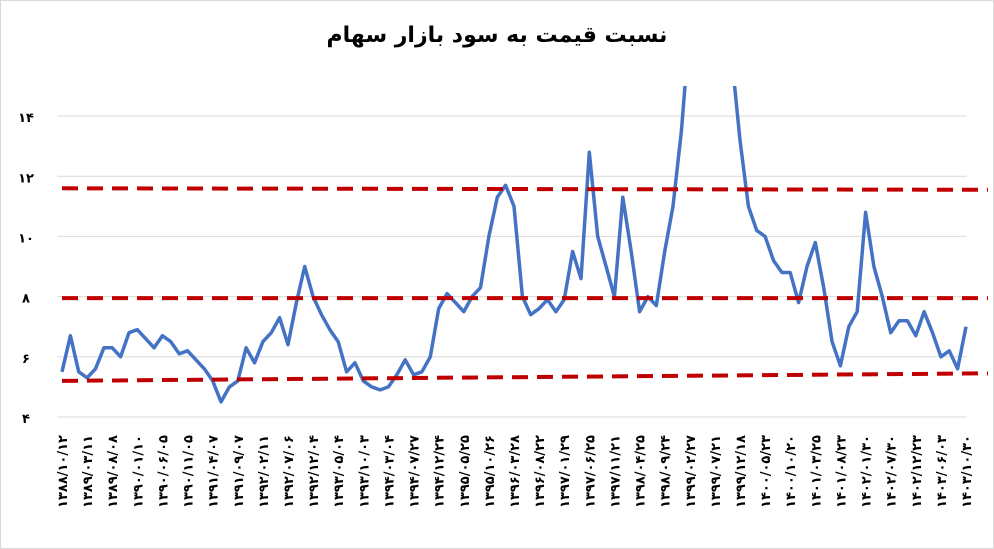 Image resolution: width=994 pixels, height=549 pixels. I want to click on x-tick-label: ۱۴۰۰/۰۵/۲۳, so click(766, 471).